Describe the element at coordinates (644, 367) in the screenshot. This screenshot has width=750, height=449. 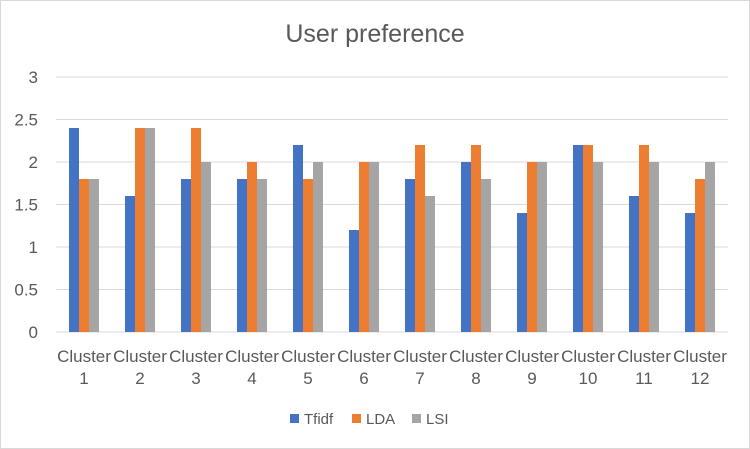
I see `x-category-label: Cluster 11` at that location.